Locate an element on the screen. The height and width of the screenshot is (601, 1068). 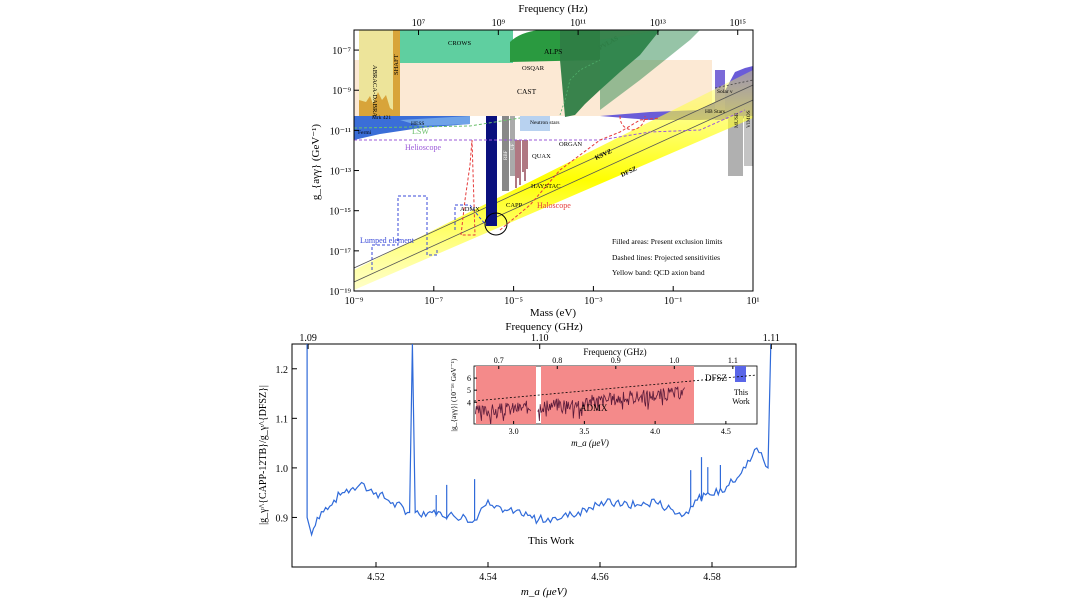
top-freq-tick-label: 10¹¹ is located at coordinates (578, 23).